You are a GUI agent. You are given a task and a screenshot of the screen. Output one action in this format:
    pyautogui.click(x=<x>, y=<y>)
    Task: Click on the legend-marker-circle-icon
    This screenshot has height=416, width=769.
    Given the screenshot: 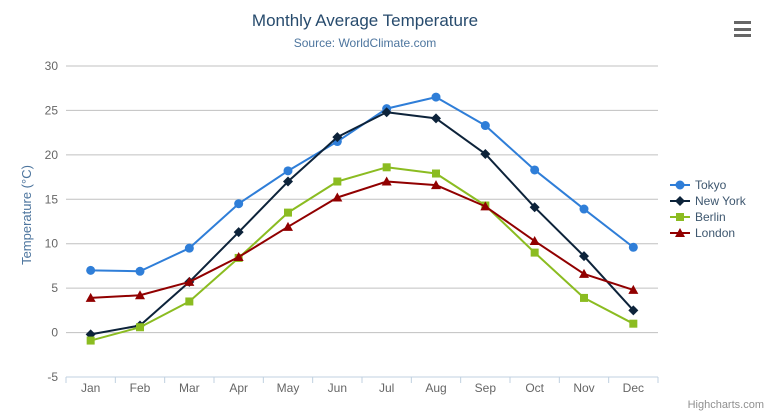 What is the action you would take?
    pyautogui.click(x=680, y=185)
    